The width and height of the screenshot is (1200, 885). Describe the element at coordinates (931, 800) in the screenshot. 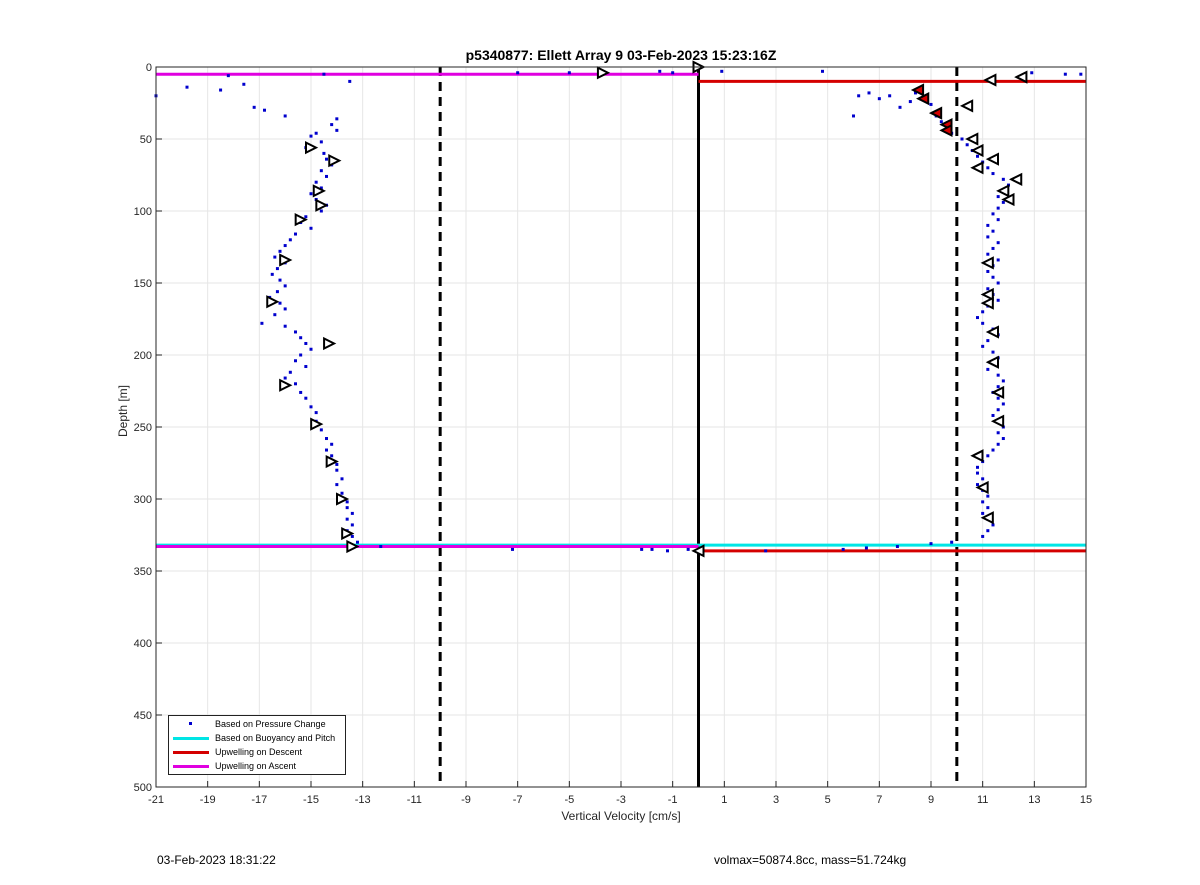

I see `x-tick-label: 9` at that location.